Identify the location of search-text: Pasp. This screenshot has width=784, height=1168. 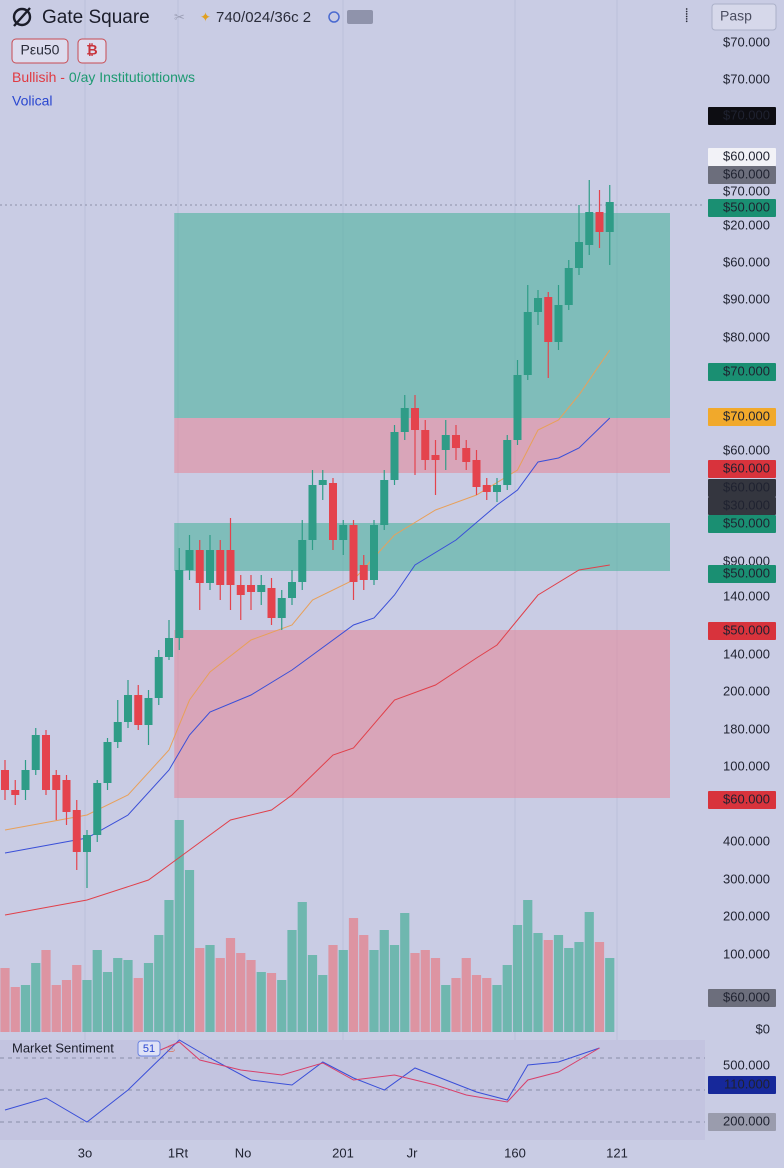
(736, 16).